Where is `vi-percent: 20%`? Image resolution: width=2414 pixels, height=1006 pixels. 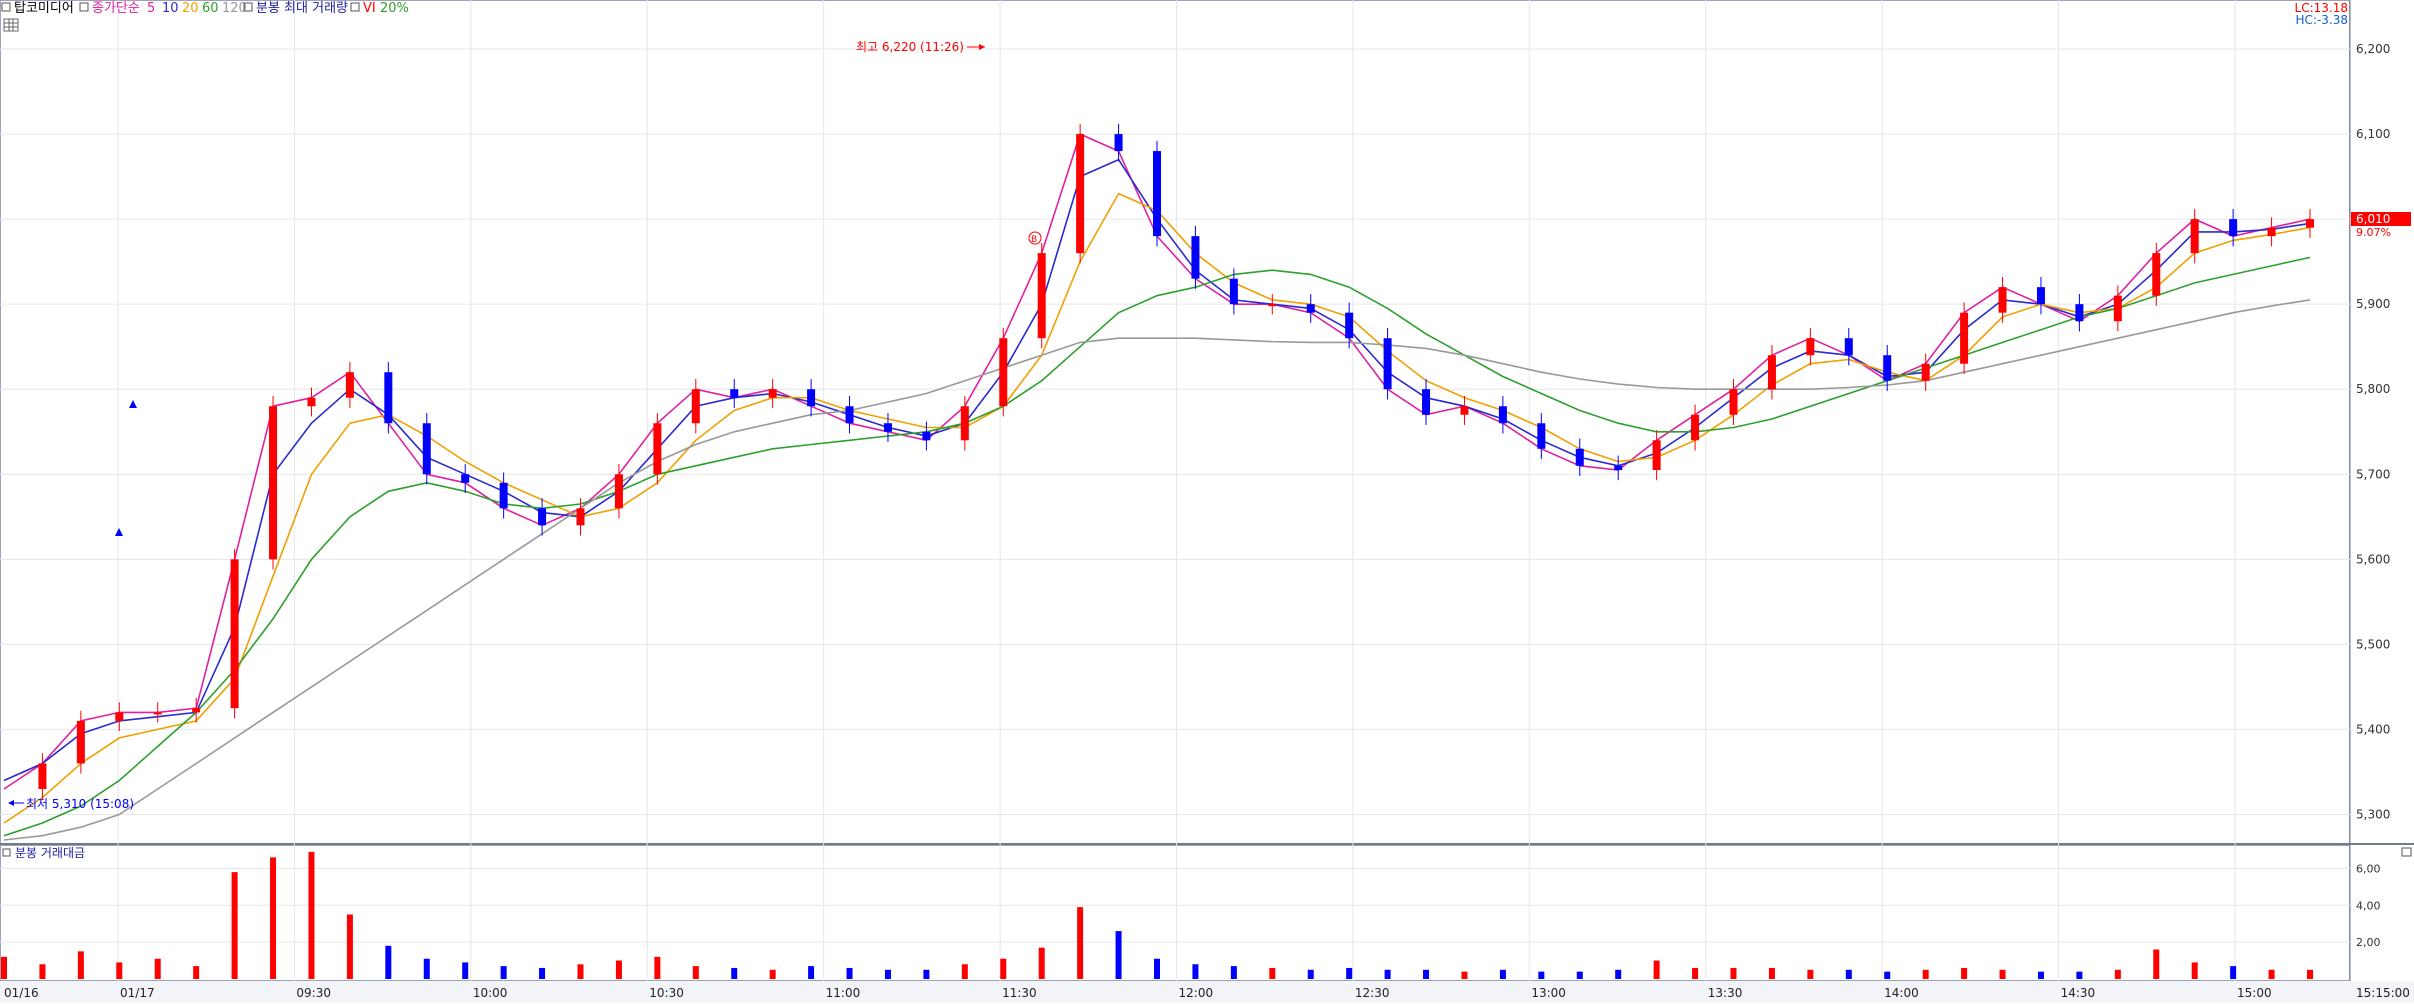
vi-percent: 20% is located at coordinates (394, 8).